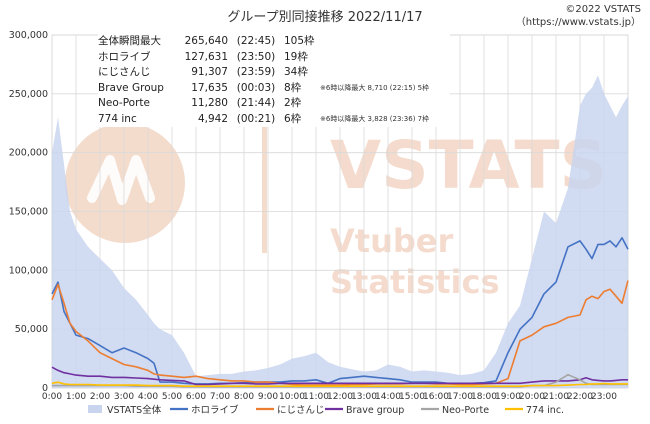 This screenshot has height=424, width=650. Describe the element at coordinates (124, 103) in the screenshot. I see `stats-name: Neo-Porte` at that location.